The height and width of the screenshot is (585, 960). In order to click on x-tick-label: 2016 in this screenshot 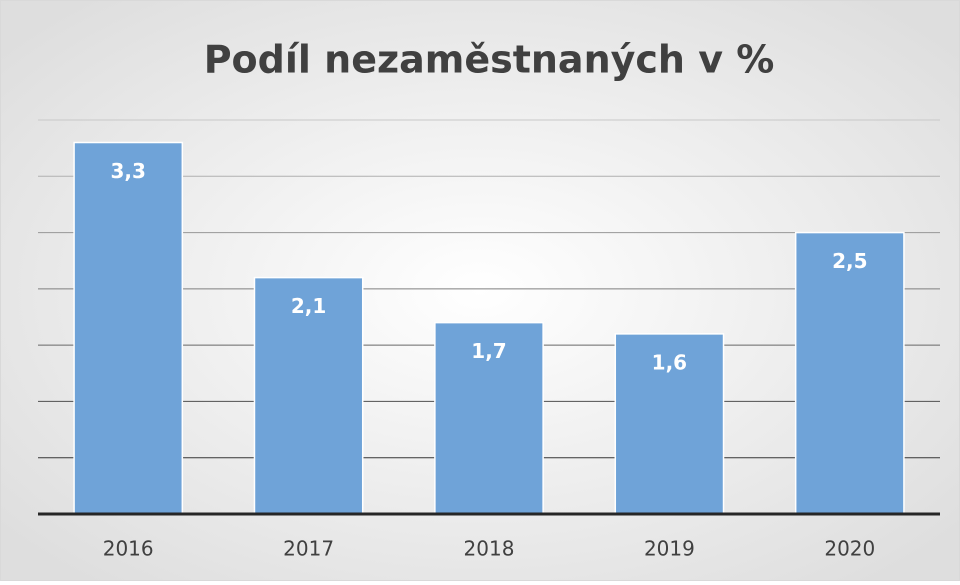, I will do `click(128, 549)`.